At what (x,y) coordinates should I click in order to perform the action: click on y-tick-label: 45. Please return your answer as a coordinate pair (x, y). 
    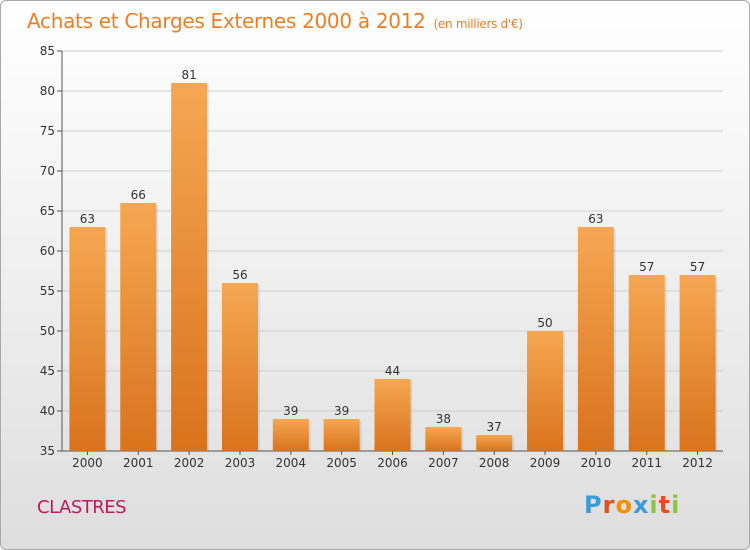
    Looking at the image, I should click on (47, 371).